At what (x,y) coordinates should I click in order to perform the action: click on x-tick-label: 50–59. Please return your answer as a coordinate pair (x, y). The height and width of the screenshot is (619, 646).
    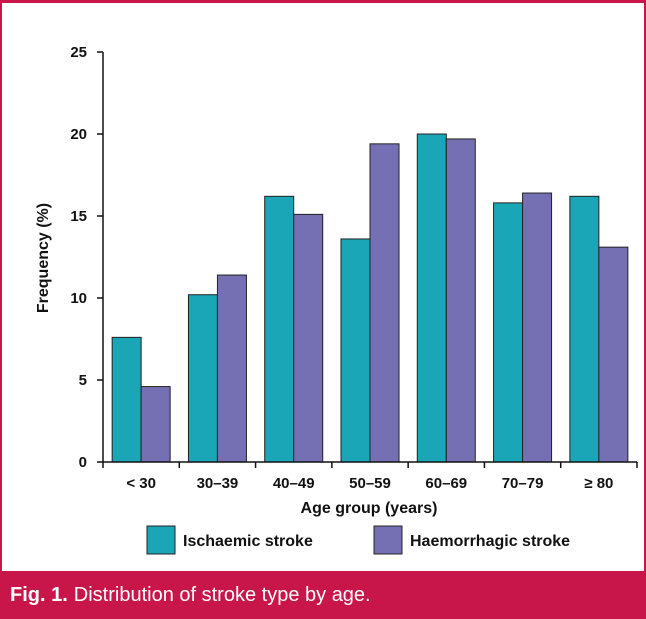
    Looking at the image, I should click on (370, 483).